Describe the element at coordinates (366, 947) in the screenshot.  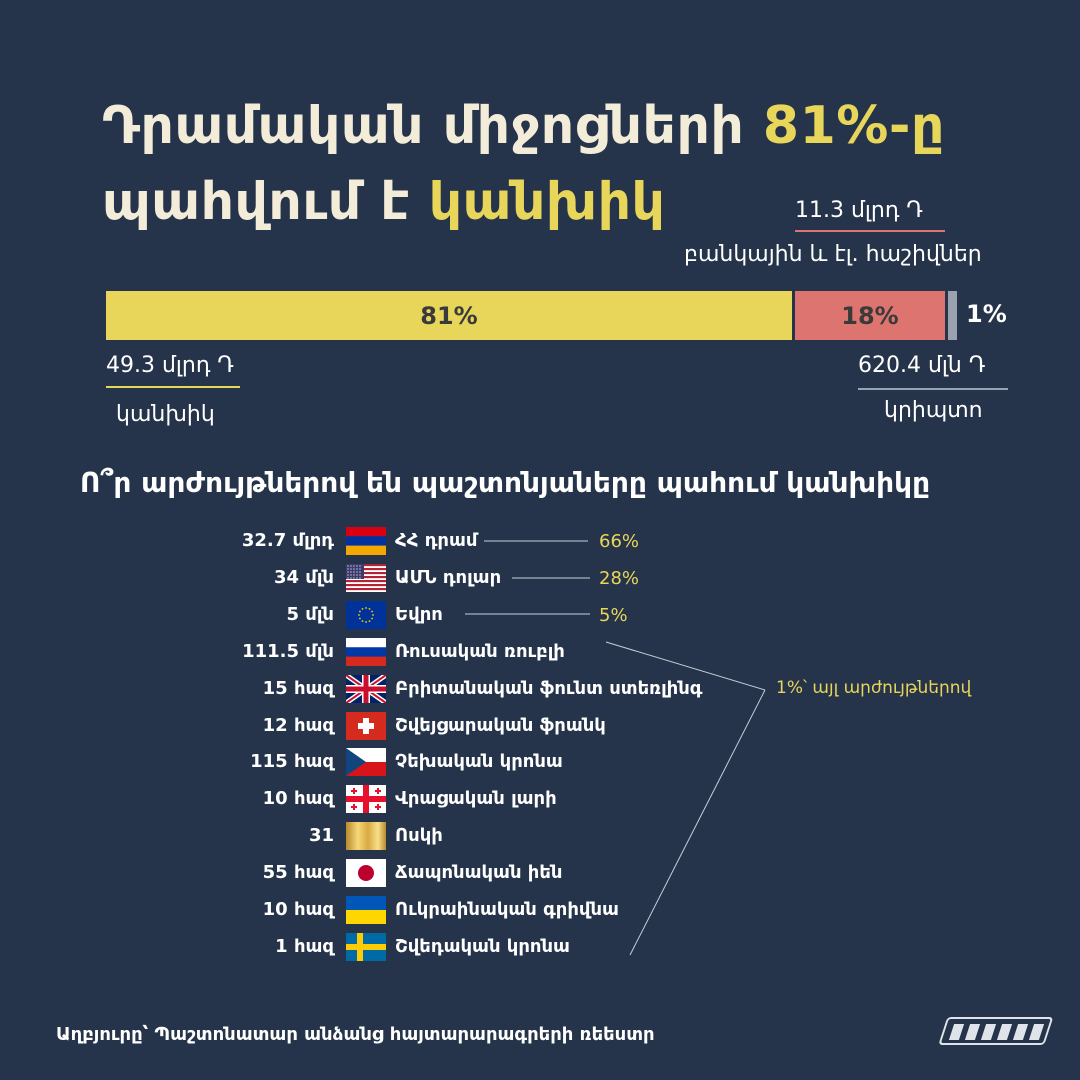
I see `sweden-flag-icon` at that location.